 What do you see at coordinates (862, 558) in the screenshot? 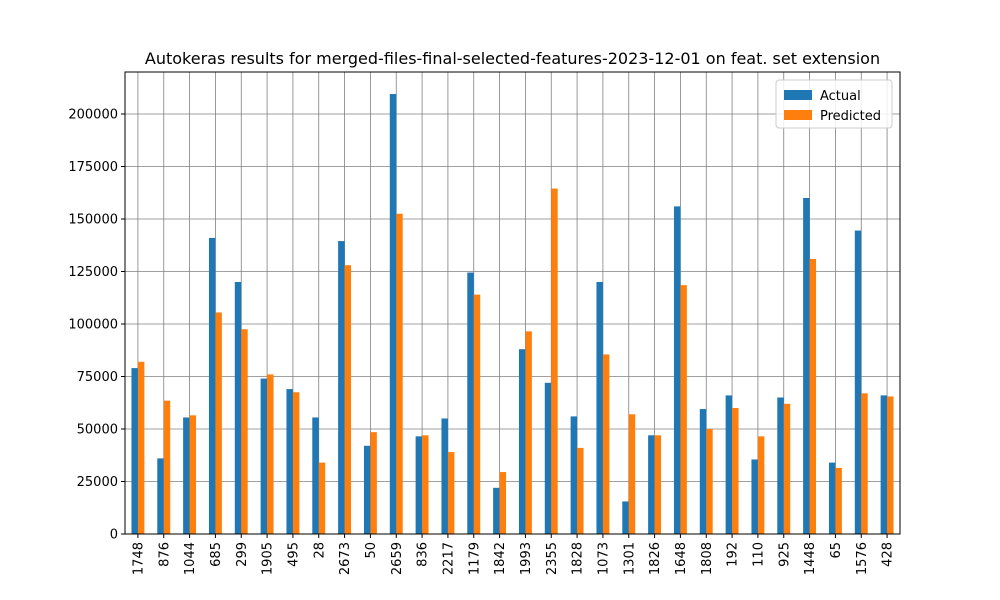
I see `x-tick-label: 1576` at bounding box center [862, 558].